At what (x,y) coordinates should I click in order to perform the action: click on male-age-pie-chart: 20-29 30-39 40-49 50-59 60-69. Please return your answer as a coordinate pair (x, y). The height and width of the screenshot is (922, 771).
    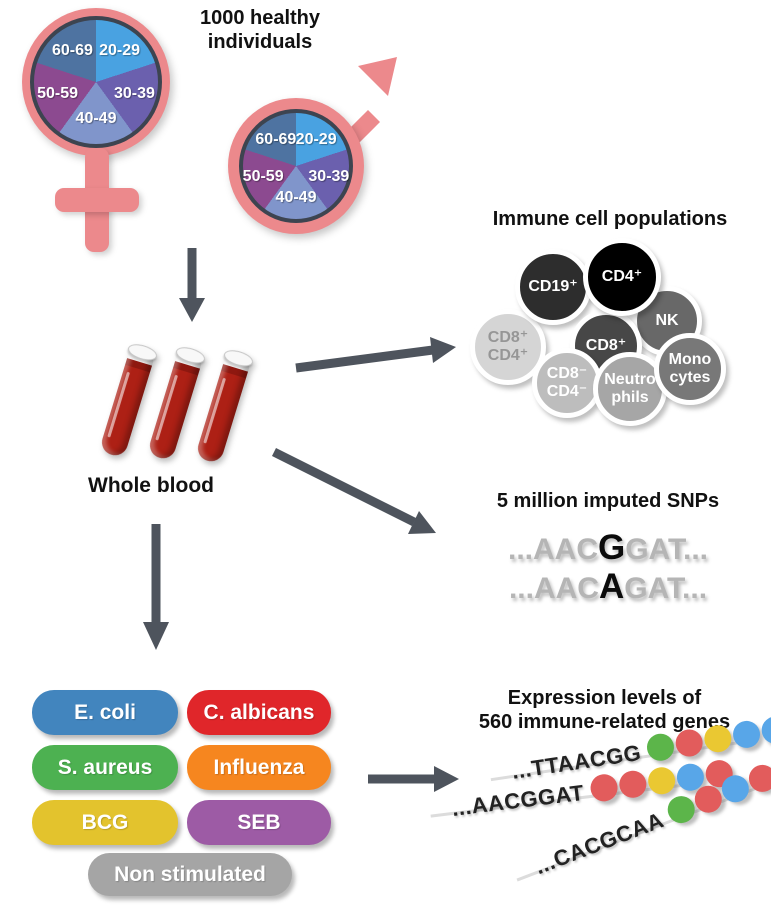
    Looking at the image, I should click on (296, 166).